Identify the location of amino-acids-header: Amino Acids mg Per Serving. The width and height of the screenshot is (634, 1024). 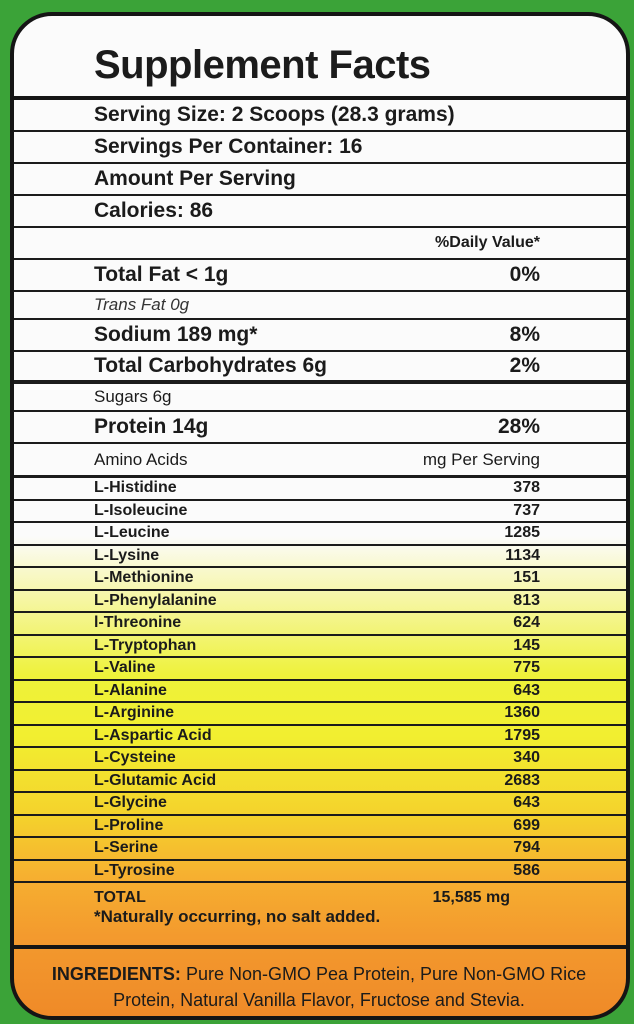
(320, 461).